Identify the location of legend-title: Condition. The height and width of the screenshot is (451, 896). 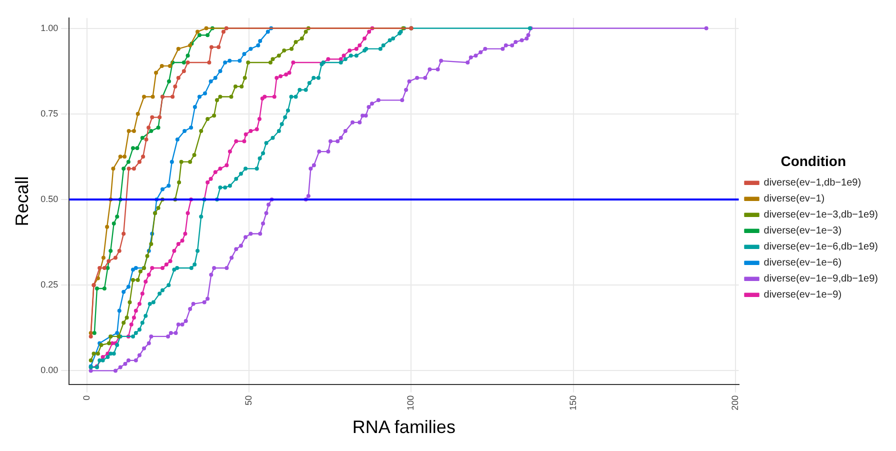
(813, 160).